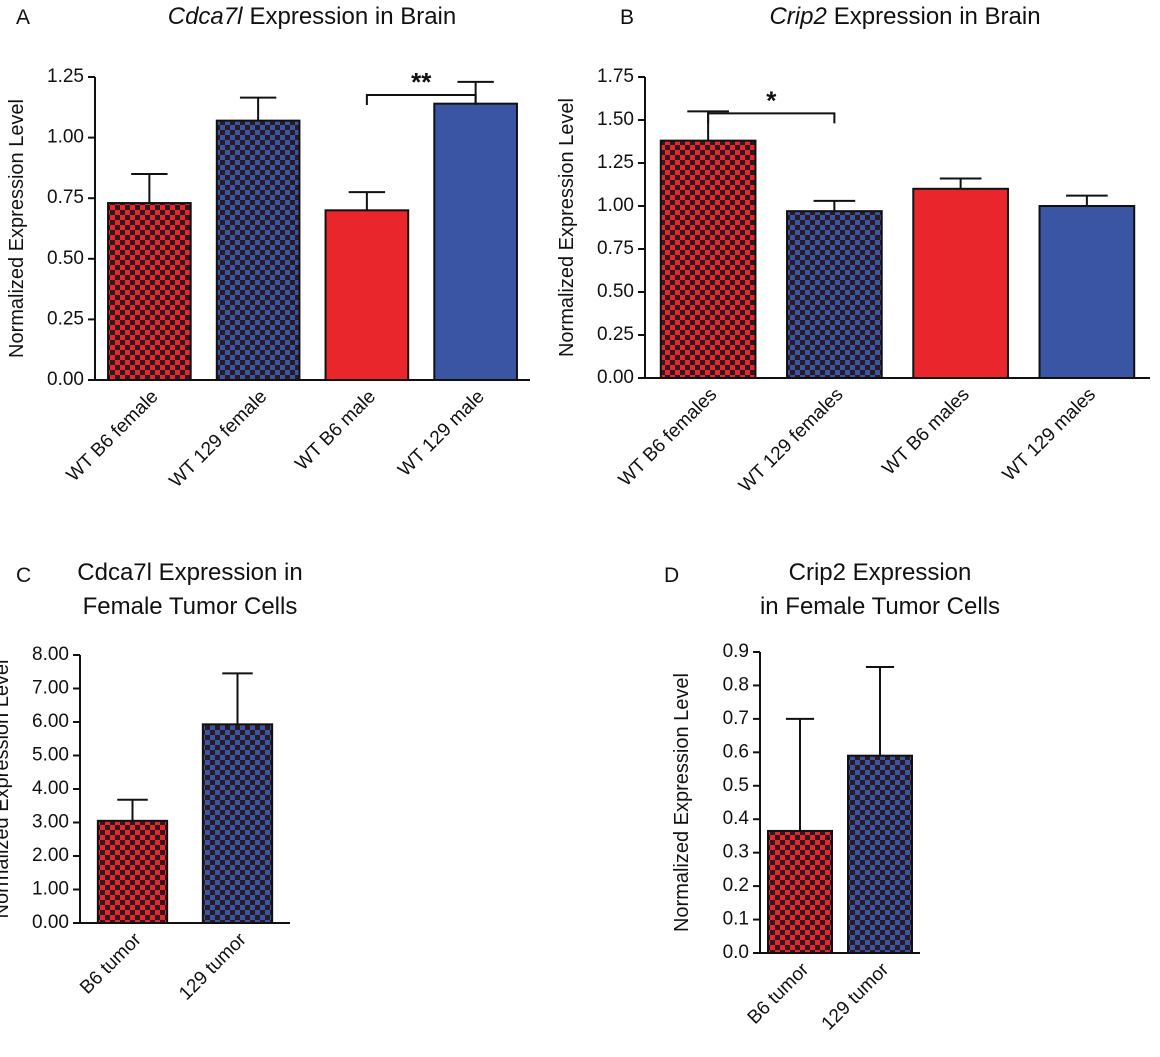 This screenshot has width=1160, height=1057. I want to click on title-gene: Cdca7l, so click(205, 16).